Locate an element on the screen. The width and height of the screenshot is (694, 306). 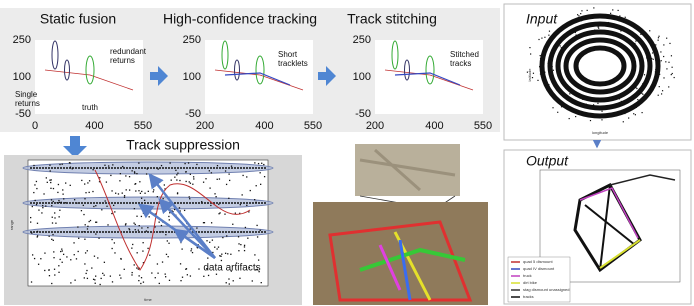
suppression-marks is located at coordinates (148, 223).